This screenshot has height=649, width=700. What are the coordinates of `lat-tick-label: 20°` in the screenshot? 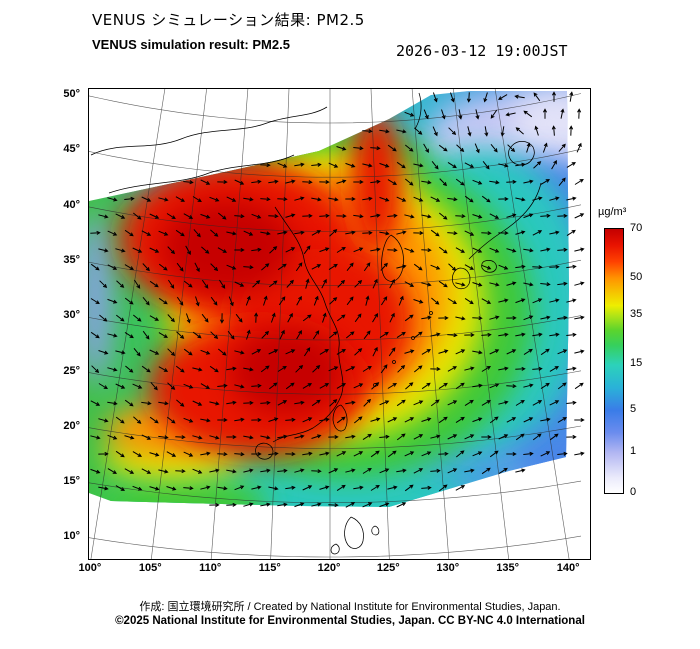 It's located at (71, 425).